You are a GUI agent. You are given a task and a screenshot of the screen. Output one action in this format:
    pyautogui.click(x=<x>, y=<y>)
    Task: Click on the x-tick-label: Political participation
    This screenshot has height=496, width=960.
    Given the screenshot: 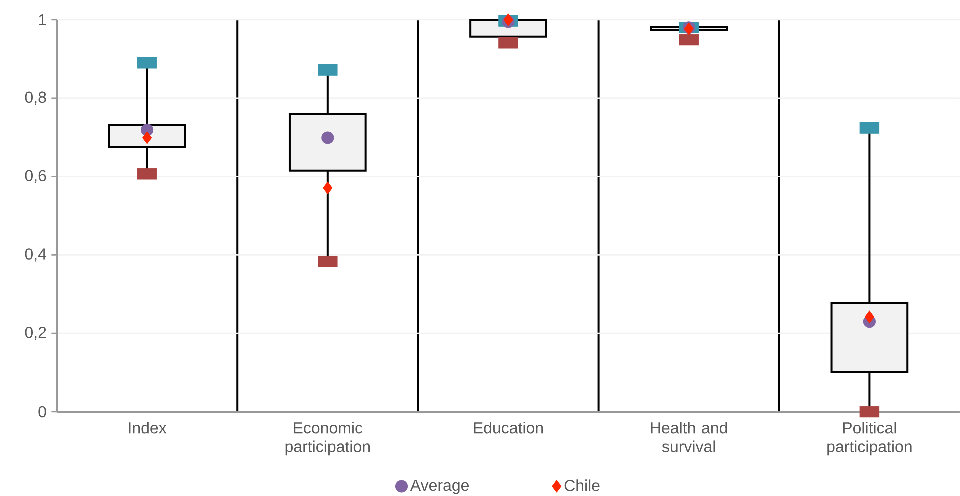 What is the action you would take?
    pyautogui.click(x=870, y=439)
    